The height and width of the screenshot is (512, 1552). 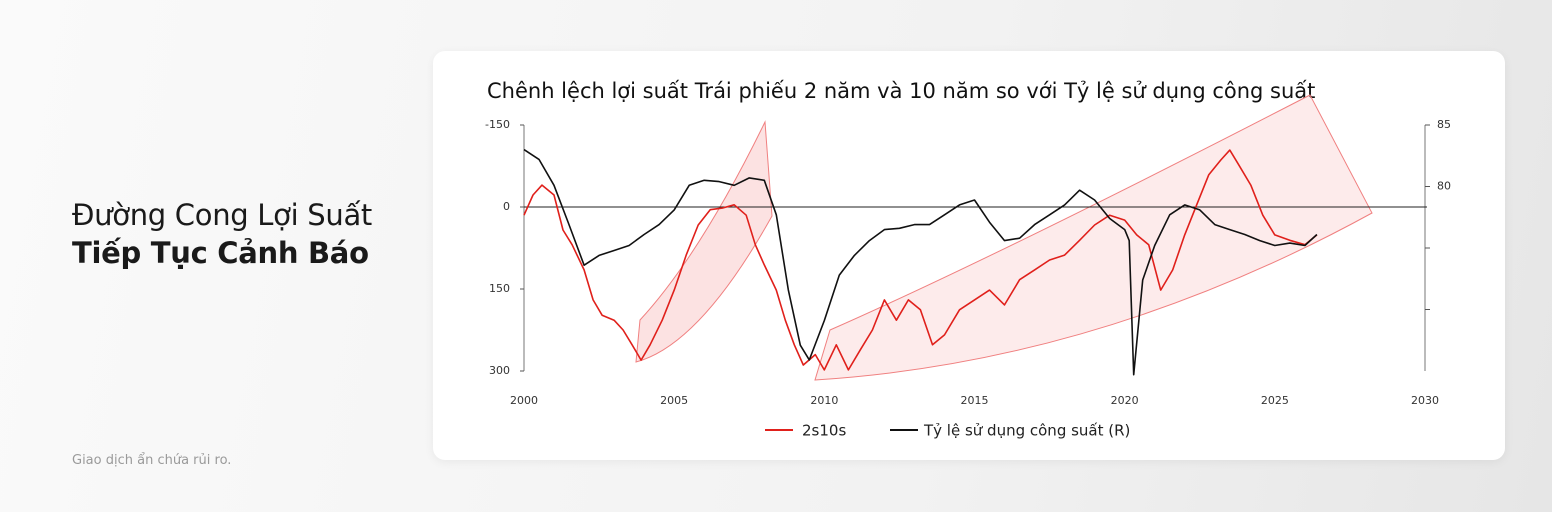 I want to click on y2-tick-label: 85, so click(x=1444, y=124).